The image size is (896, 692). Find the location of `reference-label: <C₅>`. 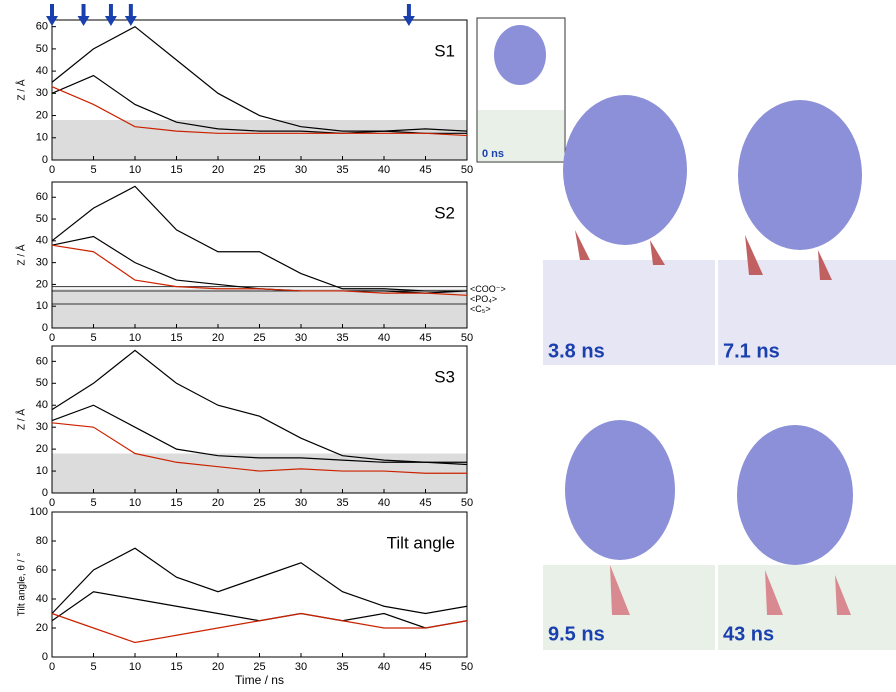

reference-label: <C₅> is located at coordinates (480, 309).